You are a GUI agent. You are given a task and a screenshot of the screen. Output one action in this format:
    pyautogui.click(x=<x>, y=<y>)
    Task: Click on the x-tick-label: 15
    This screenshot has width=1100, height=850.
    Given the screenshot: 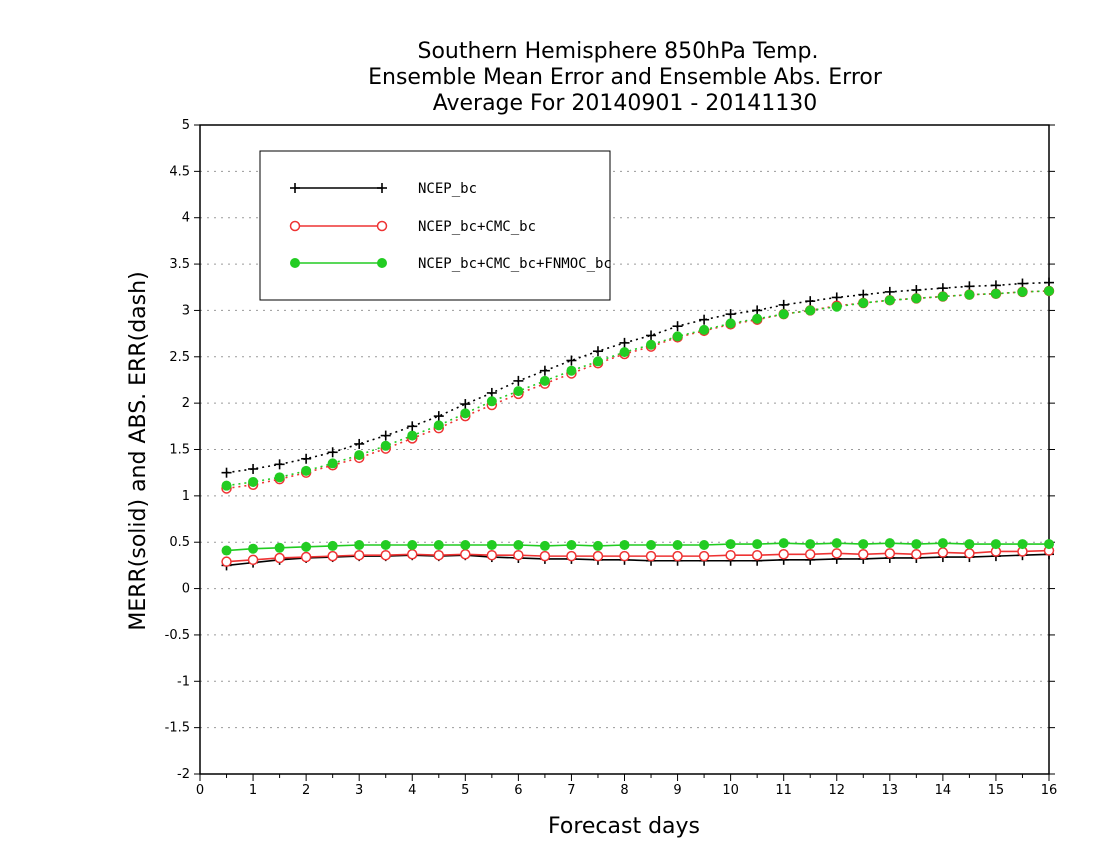 What is the action you would take?
    pyautogui.click(x=996, y=790)
    